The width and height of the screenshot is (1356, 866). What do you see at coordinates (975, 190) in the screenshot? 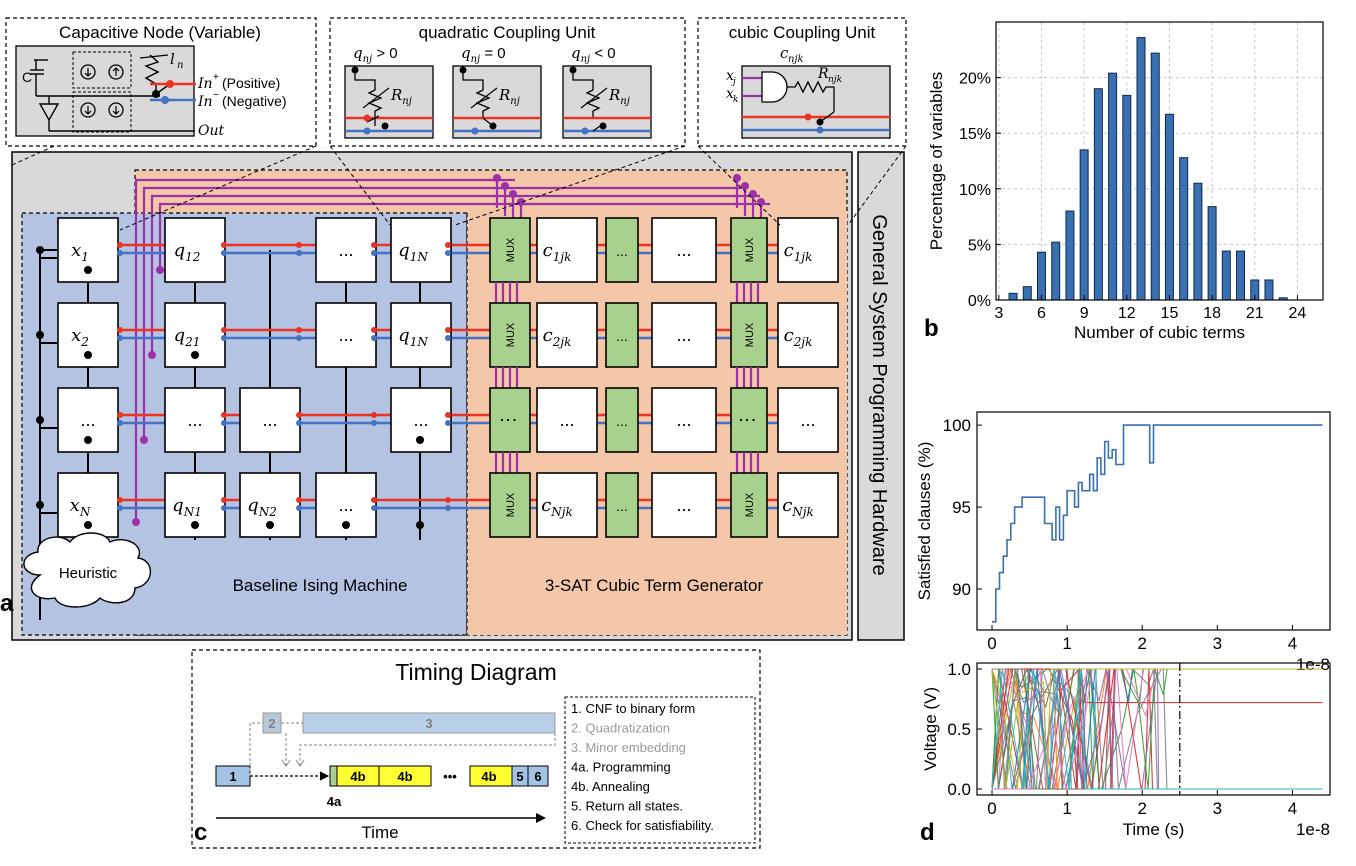
I see `y-tick-label: 10%` at bounding box center [975, 190].